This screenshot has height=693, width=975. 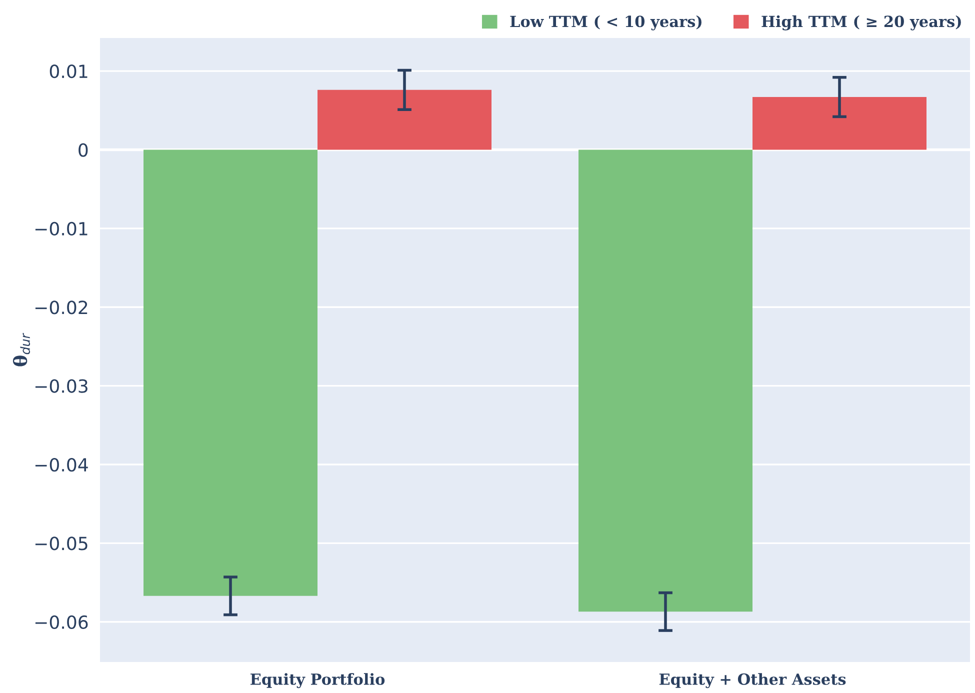 I want to click on y-tick-label: −0.01, so click(x=61, y=229).